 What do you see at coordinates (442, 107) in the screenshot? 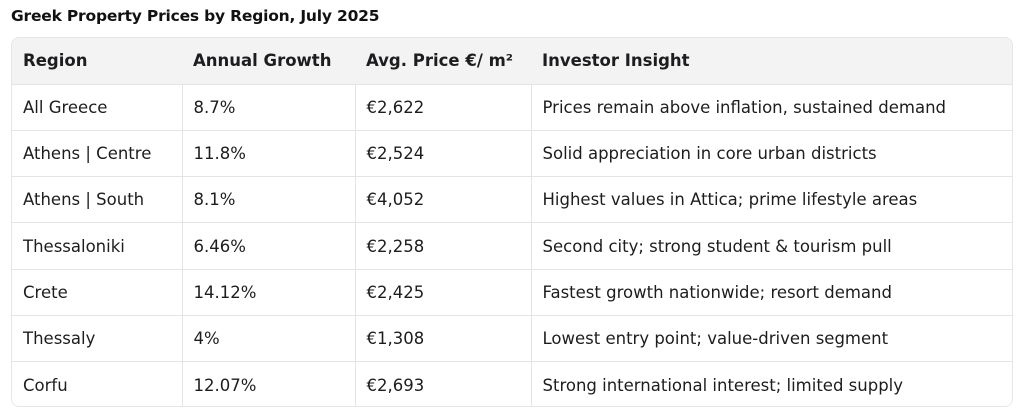
I see `cell-avg-price: €2,622` at bounding box center [442, 107].